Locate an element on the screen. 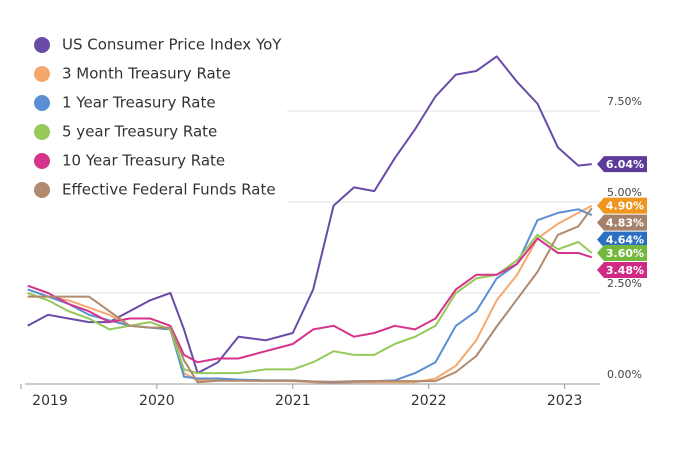 The image size is (679, 455). legend-label: Effective Federal Funds Rate is located at coordinates (169, 190).